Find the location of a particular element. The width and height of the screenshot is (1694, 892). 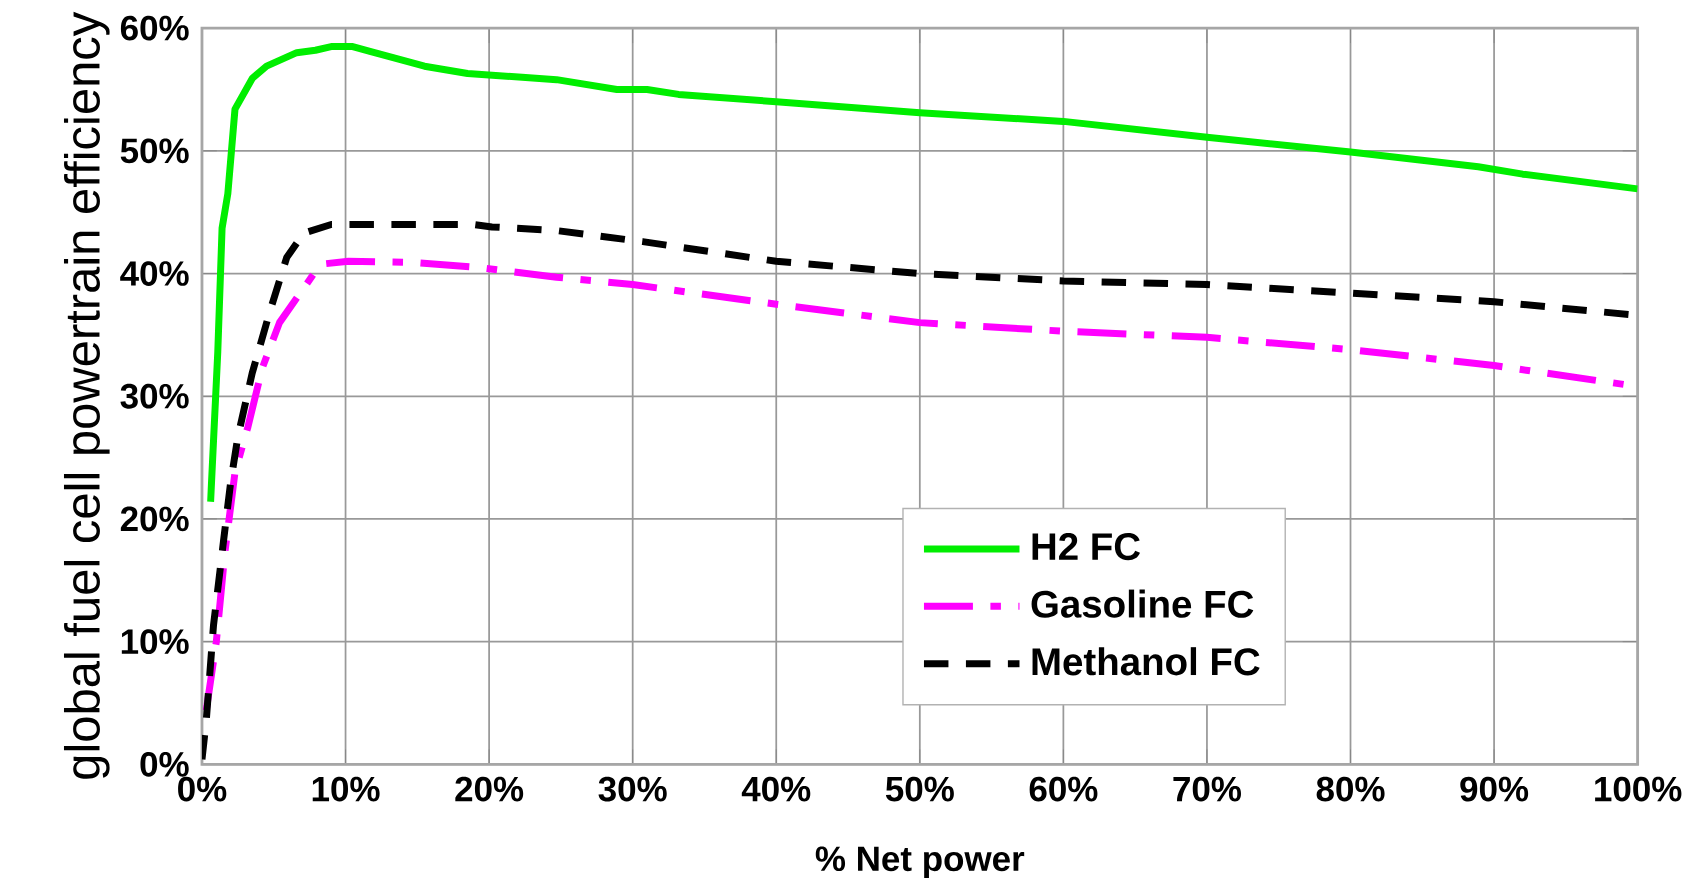

x-tick-label: 20% is located at coordinates (489, 789).